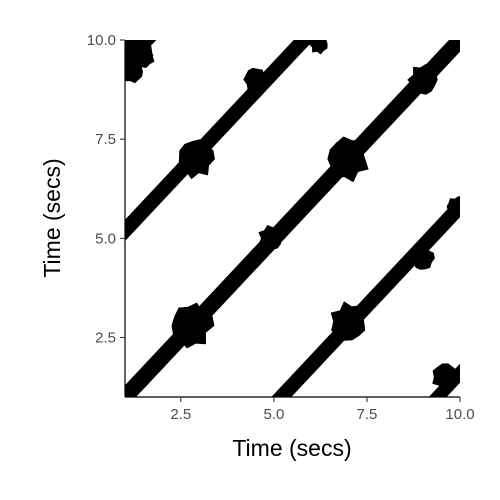 Image resolution: width=500 pixels, height=500 pixels. What do you see at coordinates (52, 217) in the screenshot?
I see `y-axis-title: Time (secs)` at bounding box center [52, 217].